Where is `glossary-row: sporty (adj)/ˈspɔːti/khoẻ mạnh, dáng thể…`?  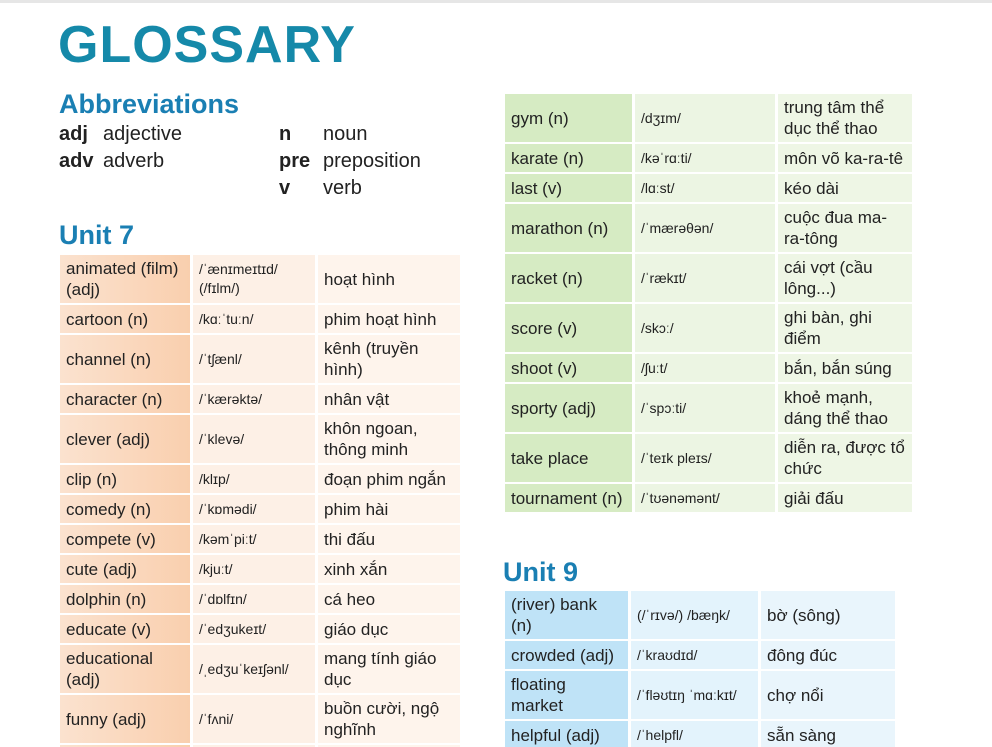 glossary-row: sporty (adj)/ˈspɔːti/khoẻ mạnh, dáng thể… is located at coordinates (708, 408).